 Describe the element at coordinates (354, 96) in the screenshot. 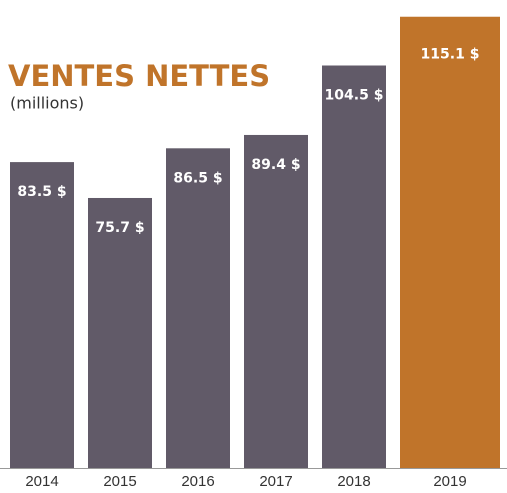

I see `value-label: 104.5 $` at that location.